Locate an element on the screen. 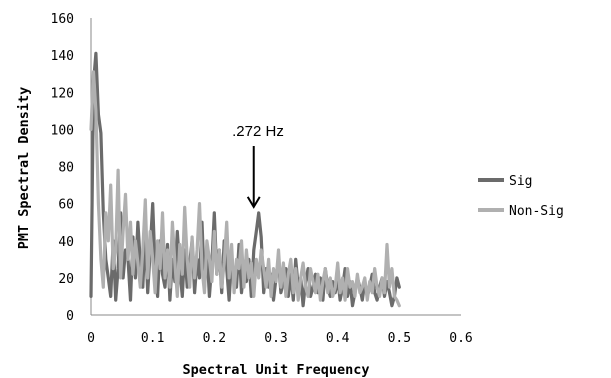 This screenshot has width=611, height=378. y-tick-label: 80 is located at coordinates (66, 168).